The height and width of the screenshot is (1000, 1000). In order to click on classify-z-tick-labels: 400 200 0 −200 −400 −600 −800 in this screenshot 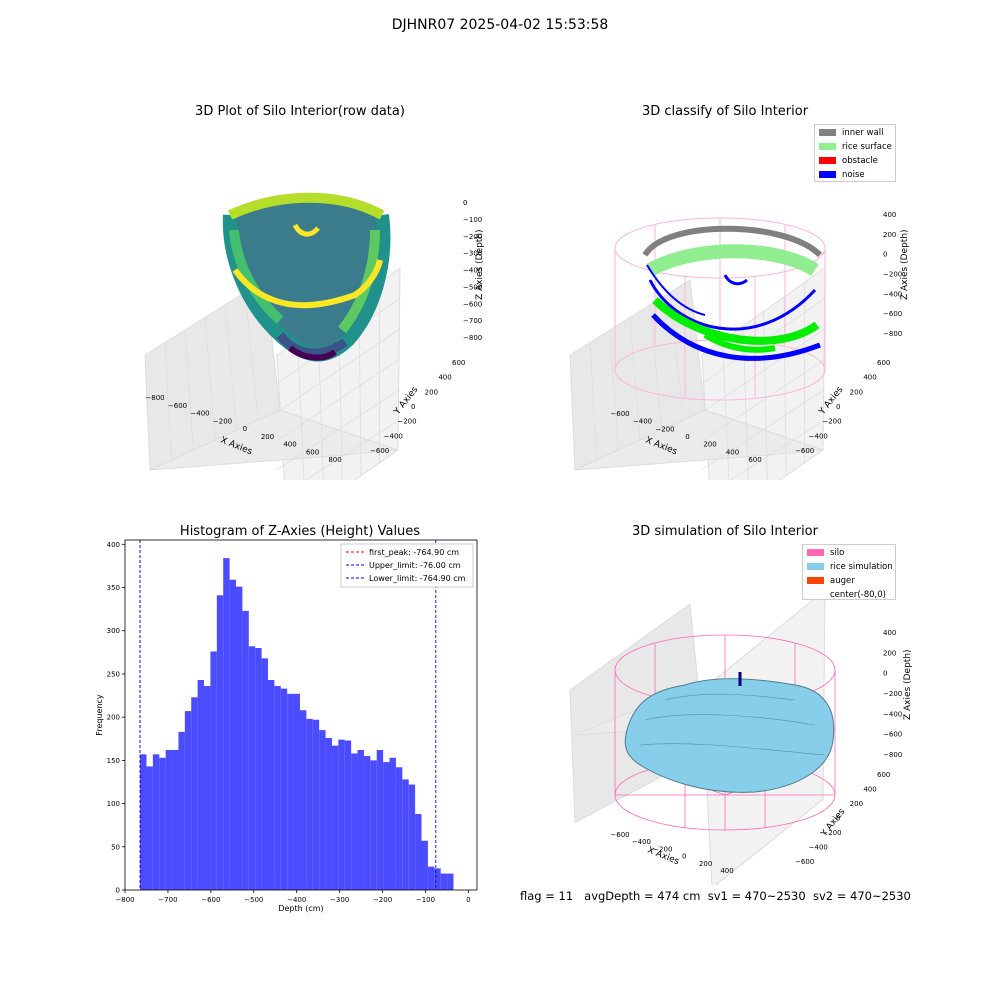, I will do `click(892, 274)`.